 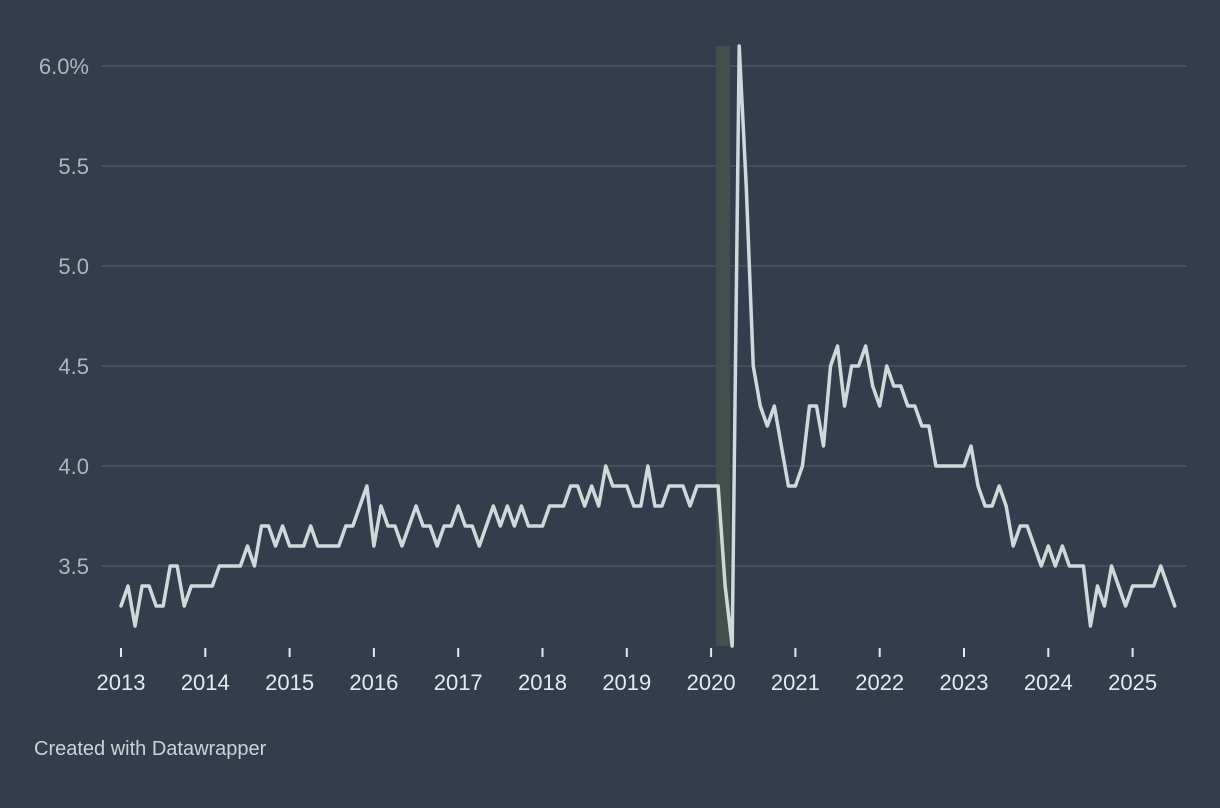 I want to click on x-tick-label: 2018, so click(x=542, y=682).